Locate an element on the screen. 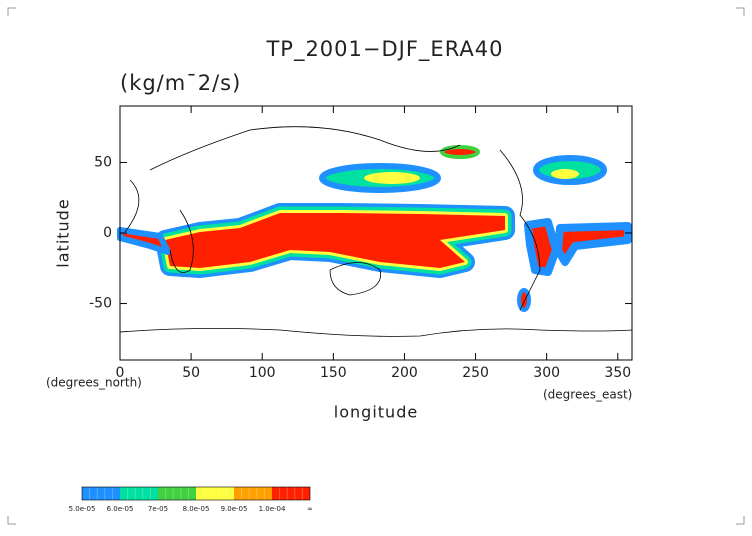  tropical-band is located at coordinates (335, 240).